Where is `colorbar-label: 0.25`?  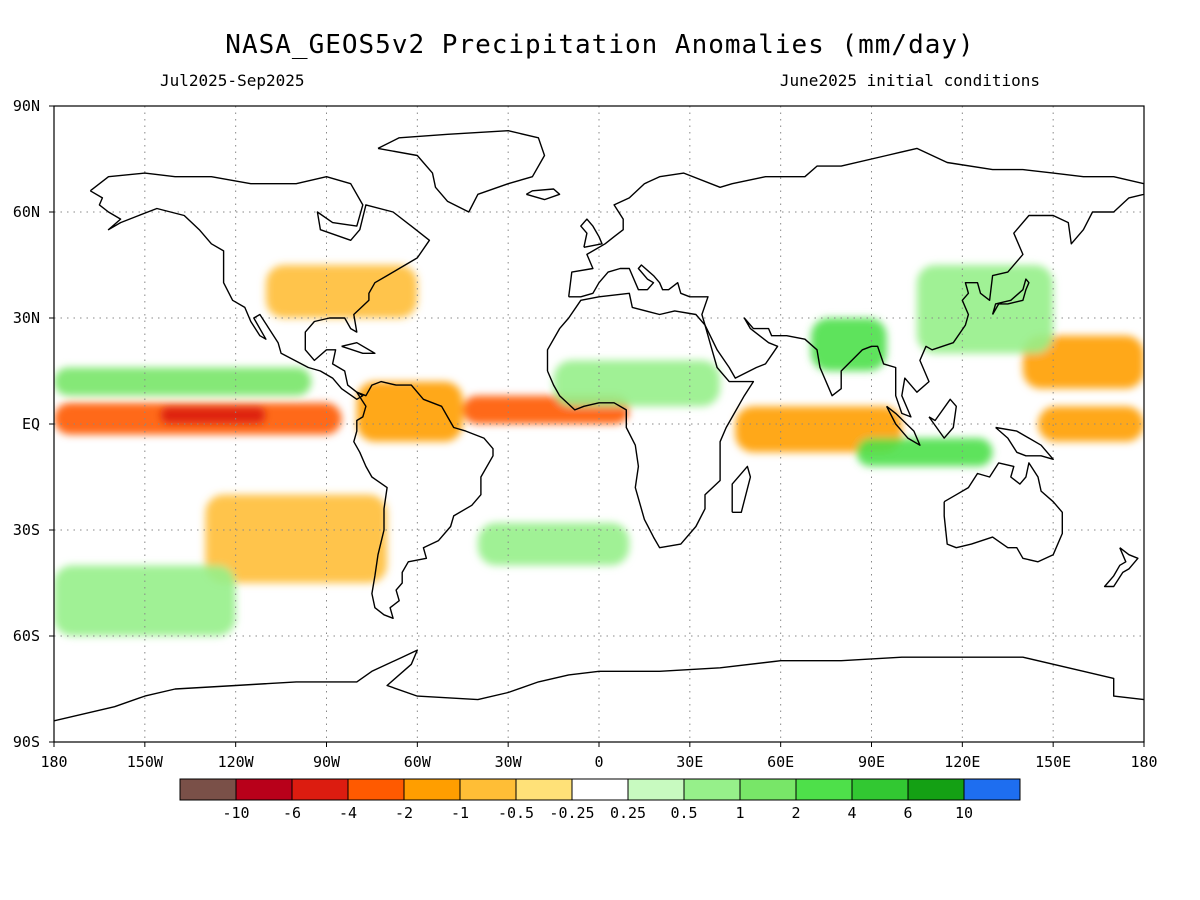 colorbar-label: 0.25 is located at coordinates (628, 813).